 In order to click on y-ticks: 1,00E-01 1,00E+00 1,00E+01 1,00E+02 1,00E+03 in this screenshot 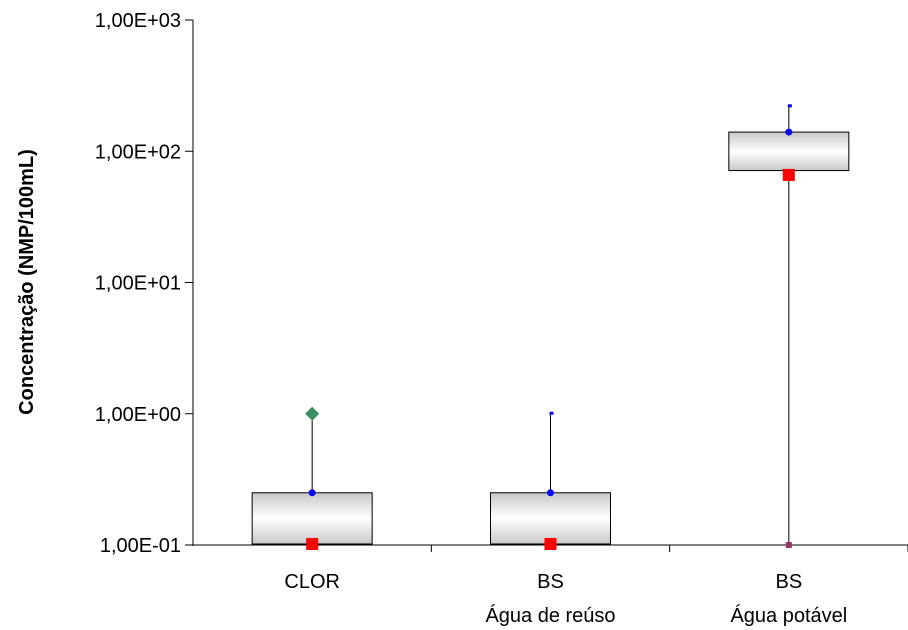, I will do `click(144, 283)`.